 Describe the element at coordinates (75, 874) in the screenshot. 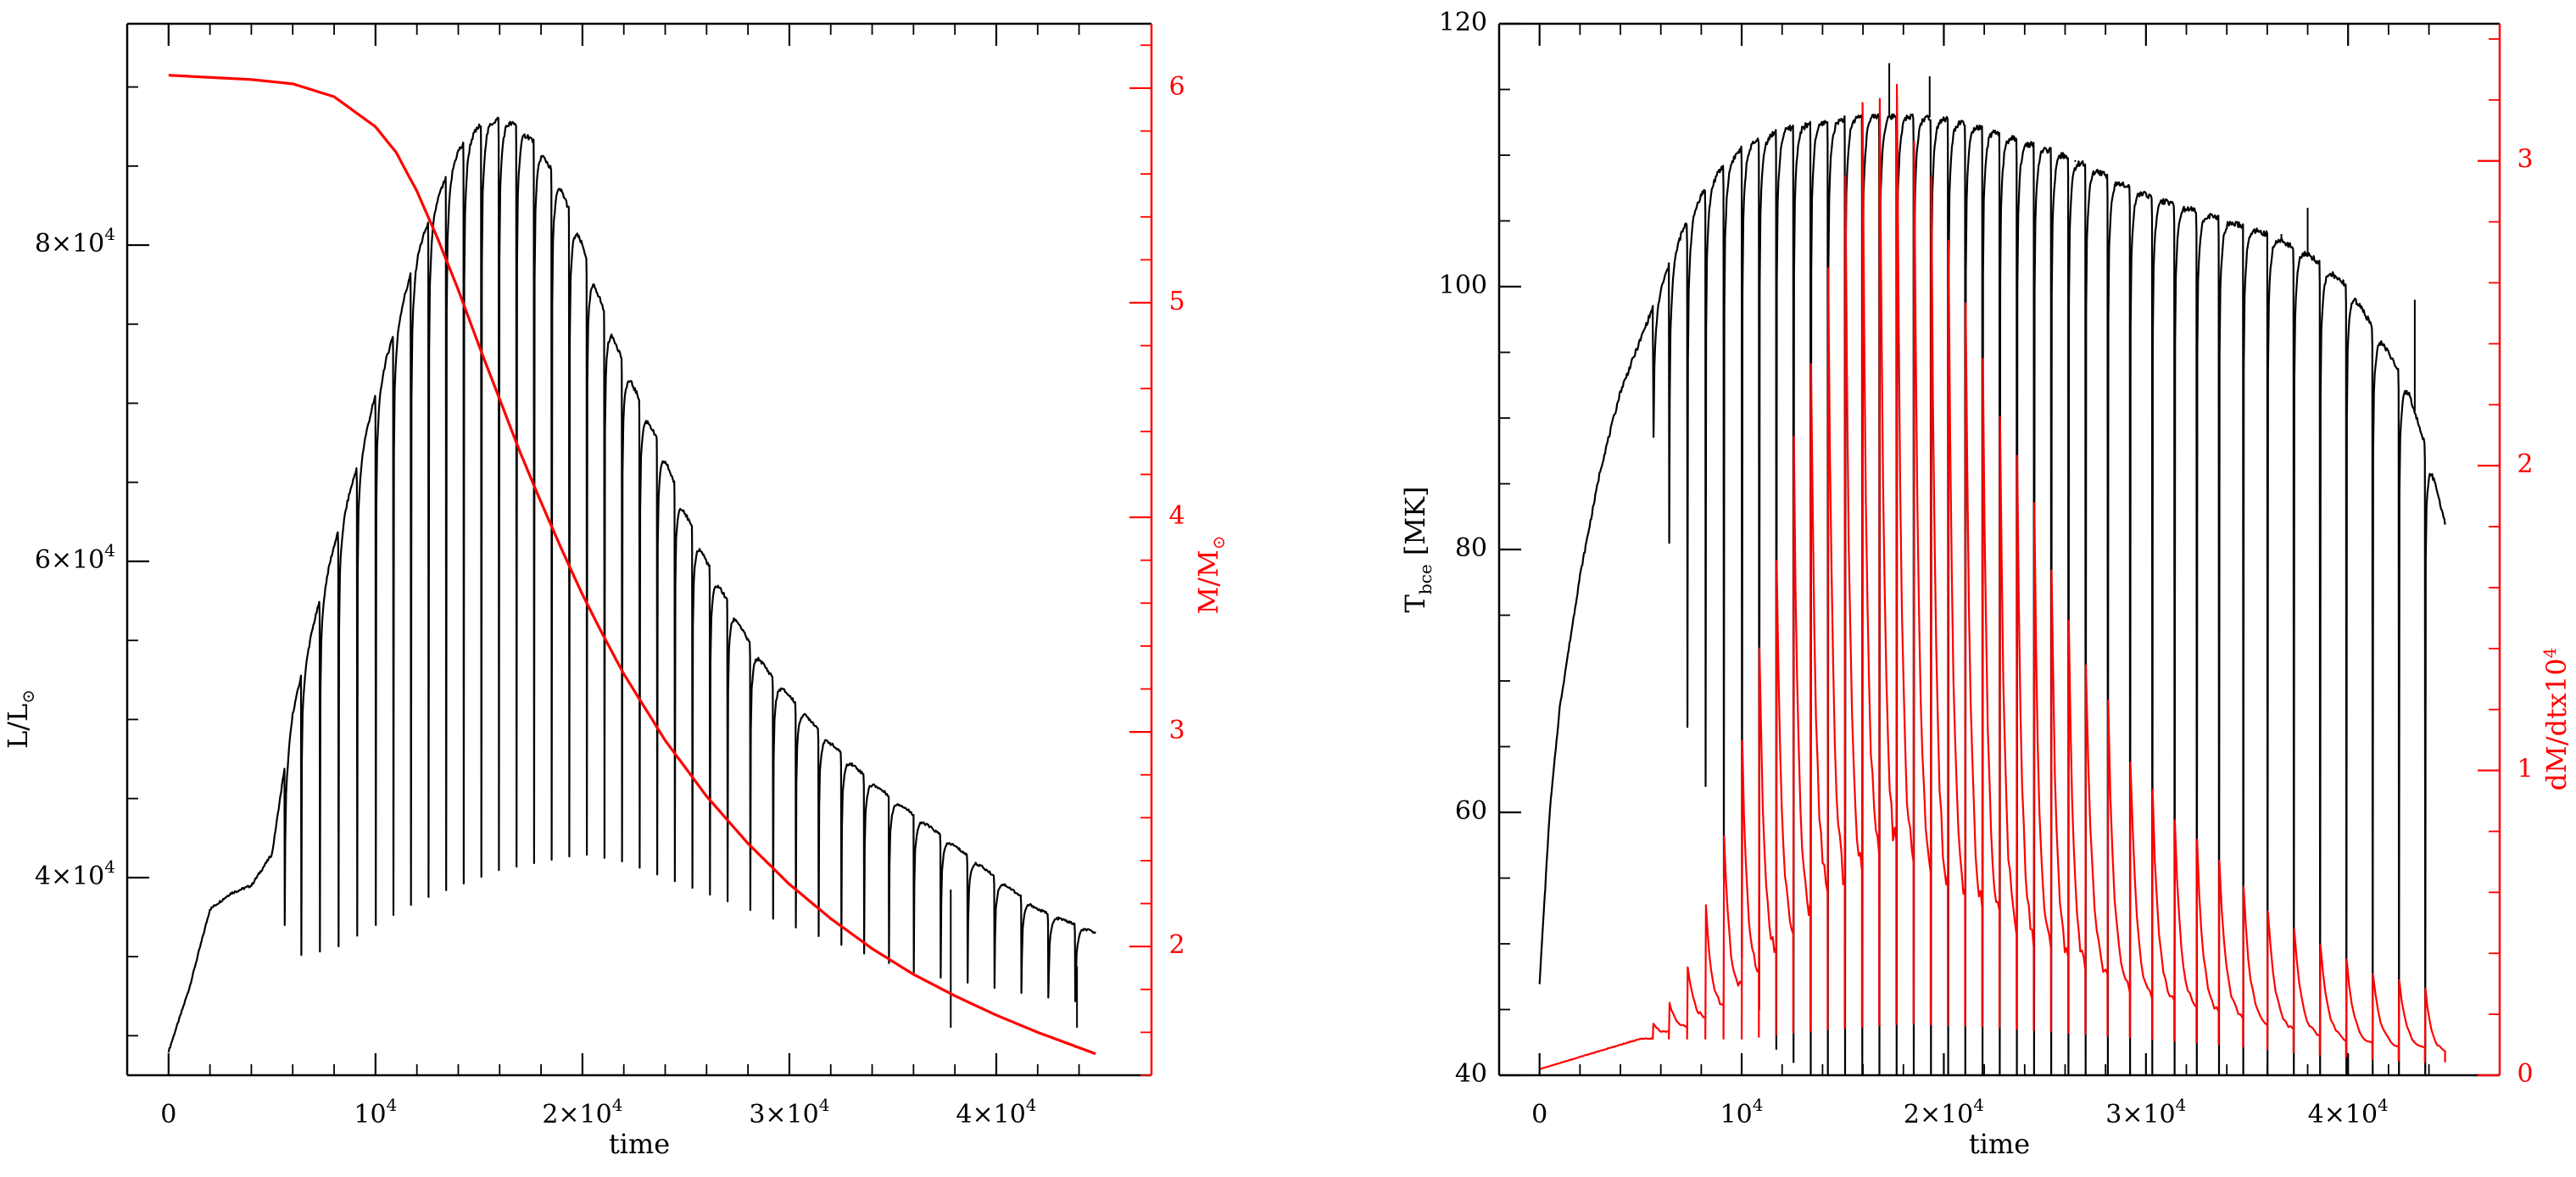

I see `y-left-tick-label: 4×10⁴` at that location.